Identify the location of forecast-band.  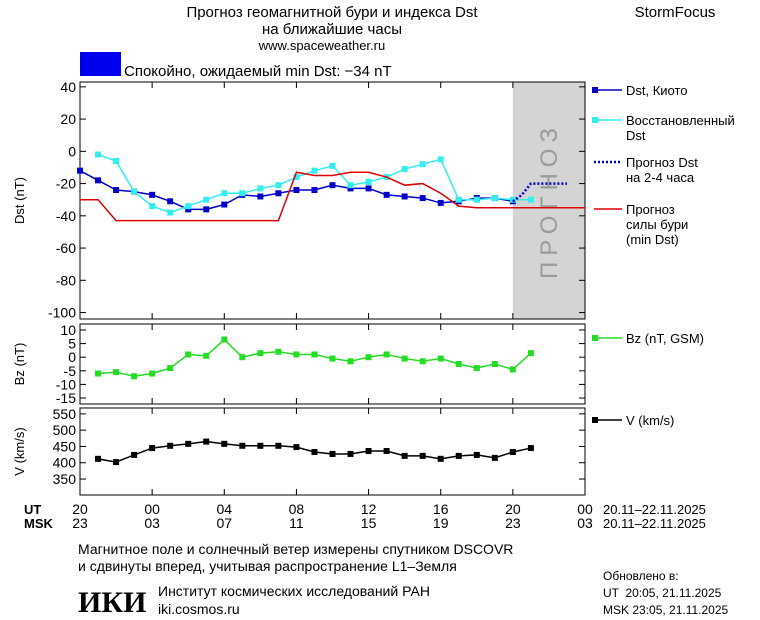
(548, 200).